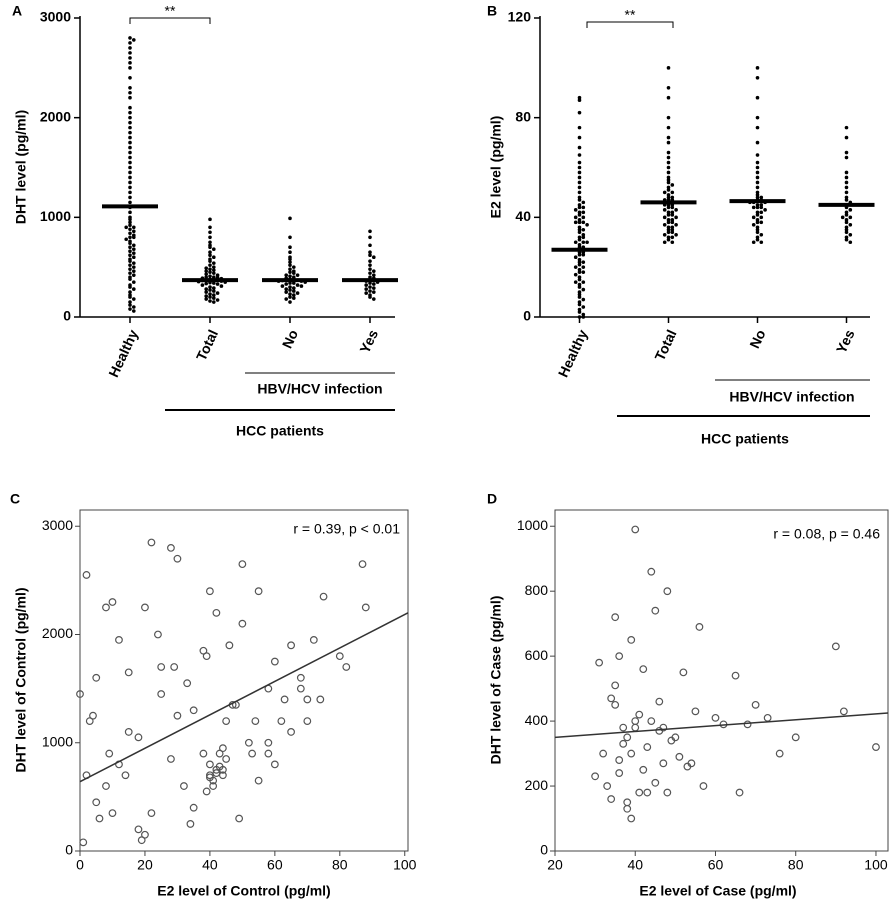  What do you see at coordinates (405, 865) in the screenshot?
I see `x-tick-label: 100` at bounding box center [405, 865].